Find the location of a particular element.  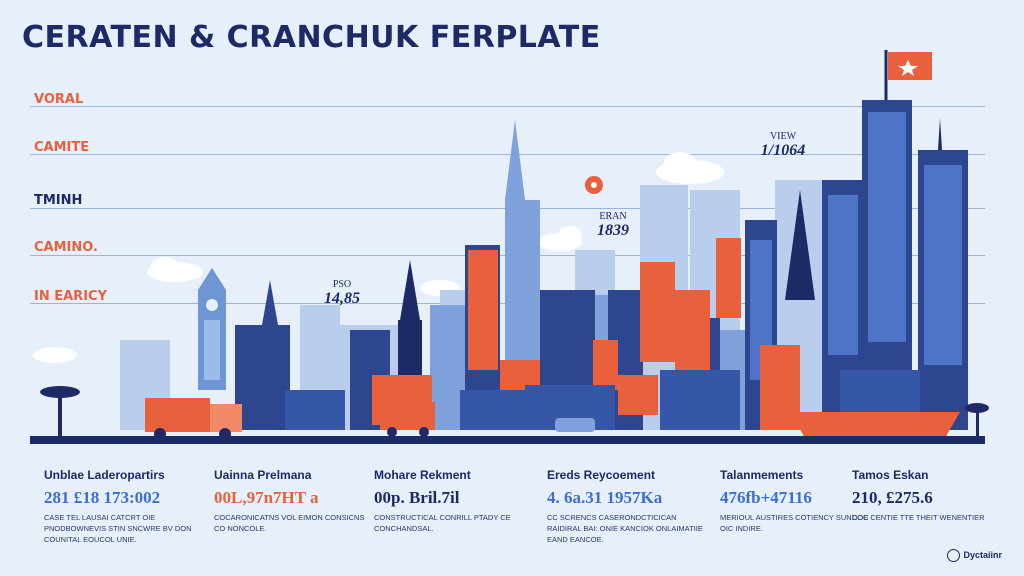

stat-heading: Tamos Eskan is located at coordinates (890, 475).